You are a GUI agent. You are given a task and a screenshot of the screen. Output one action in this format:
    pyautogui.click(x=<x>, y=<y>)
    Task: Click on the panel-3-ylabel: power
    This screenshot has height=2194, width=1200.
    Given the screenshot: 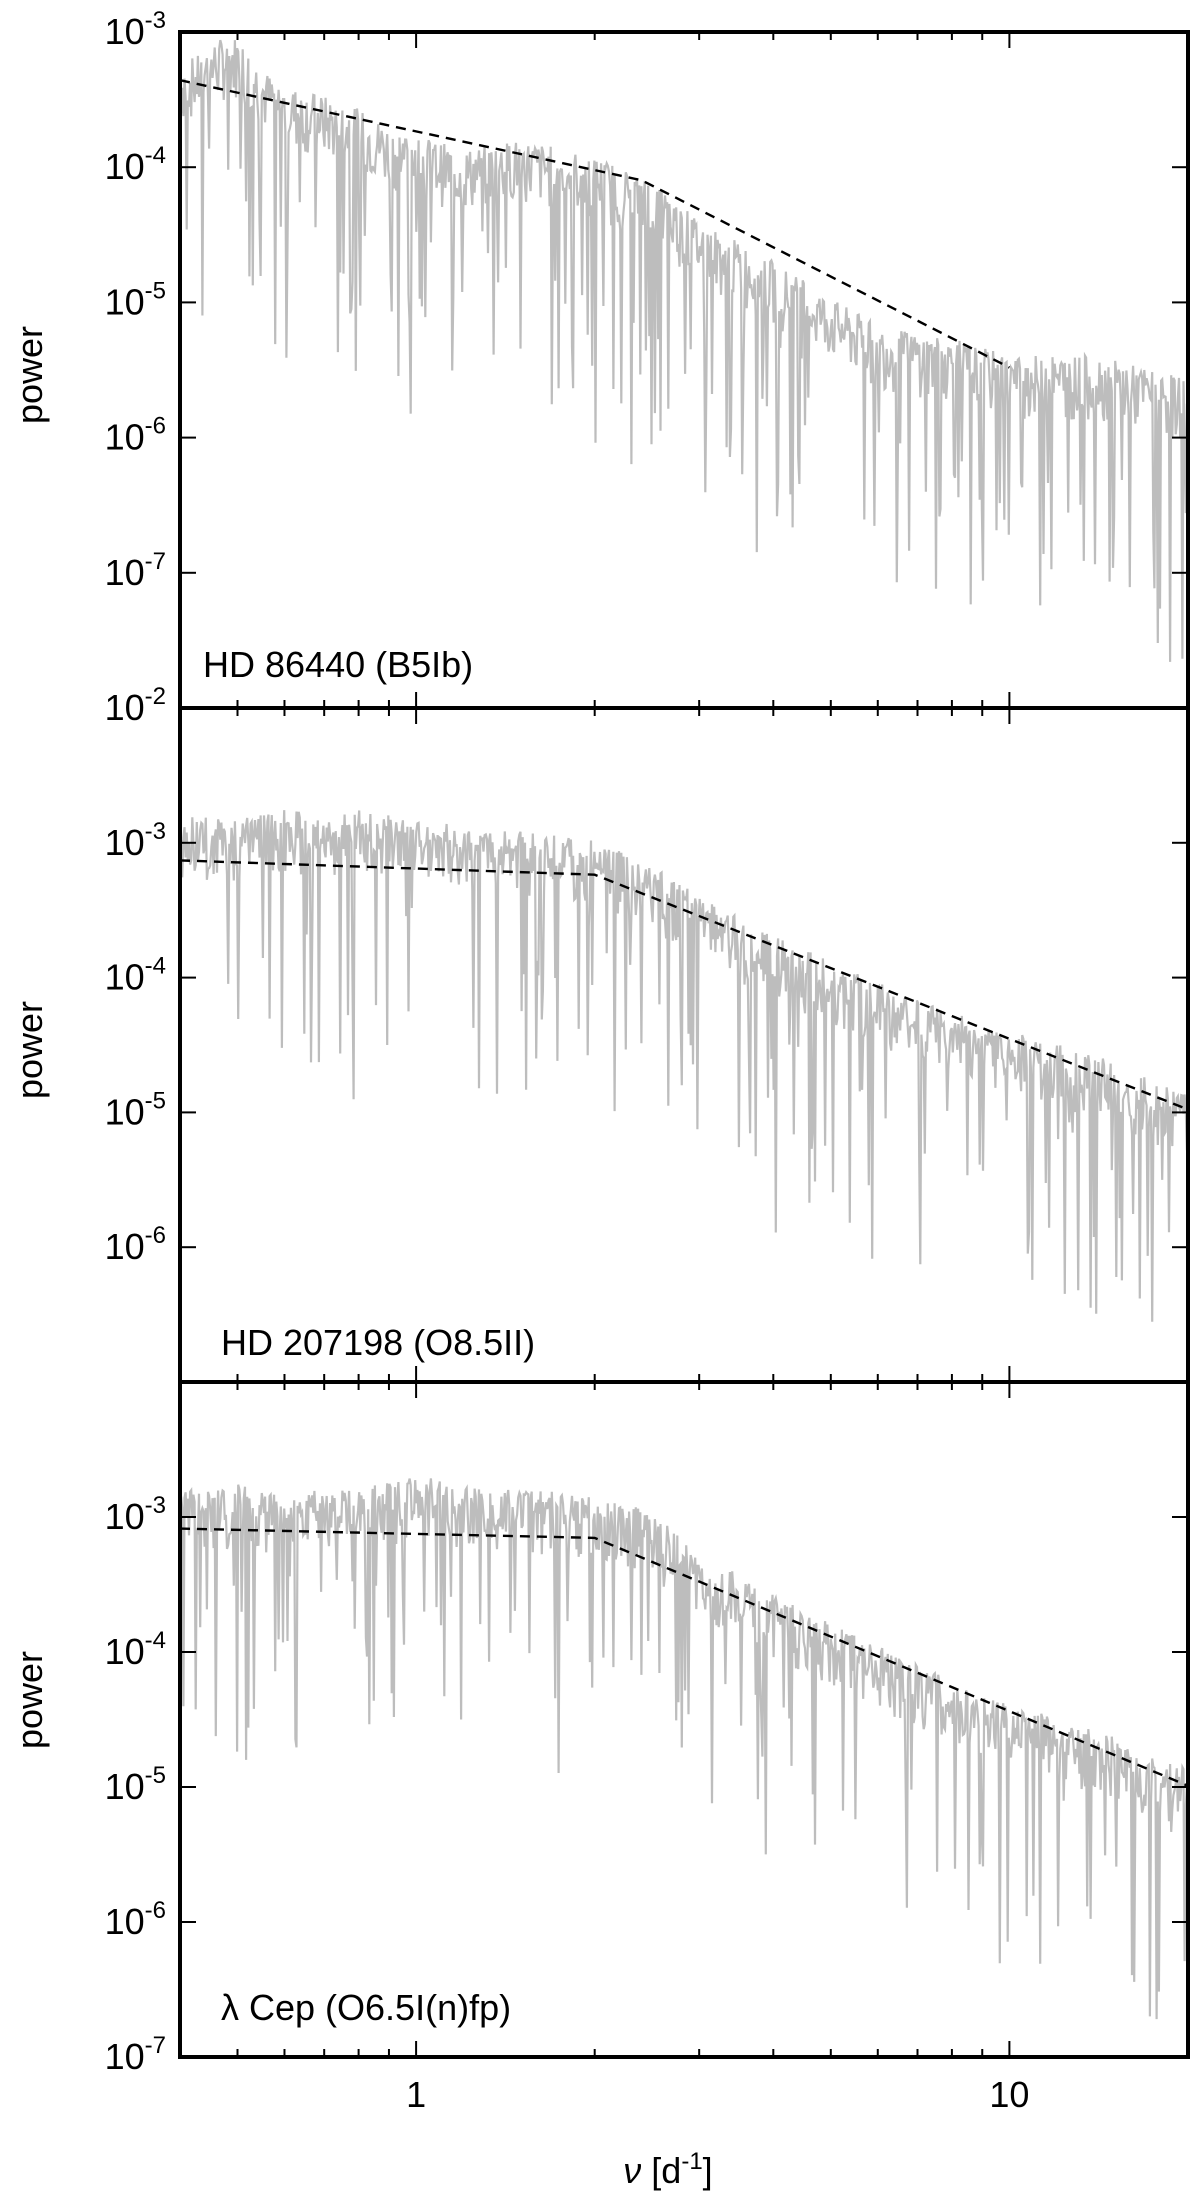 What is the action you would take?
    pyautogui.click(x=29, y=1700)
    